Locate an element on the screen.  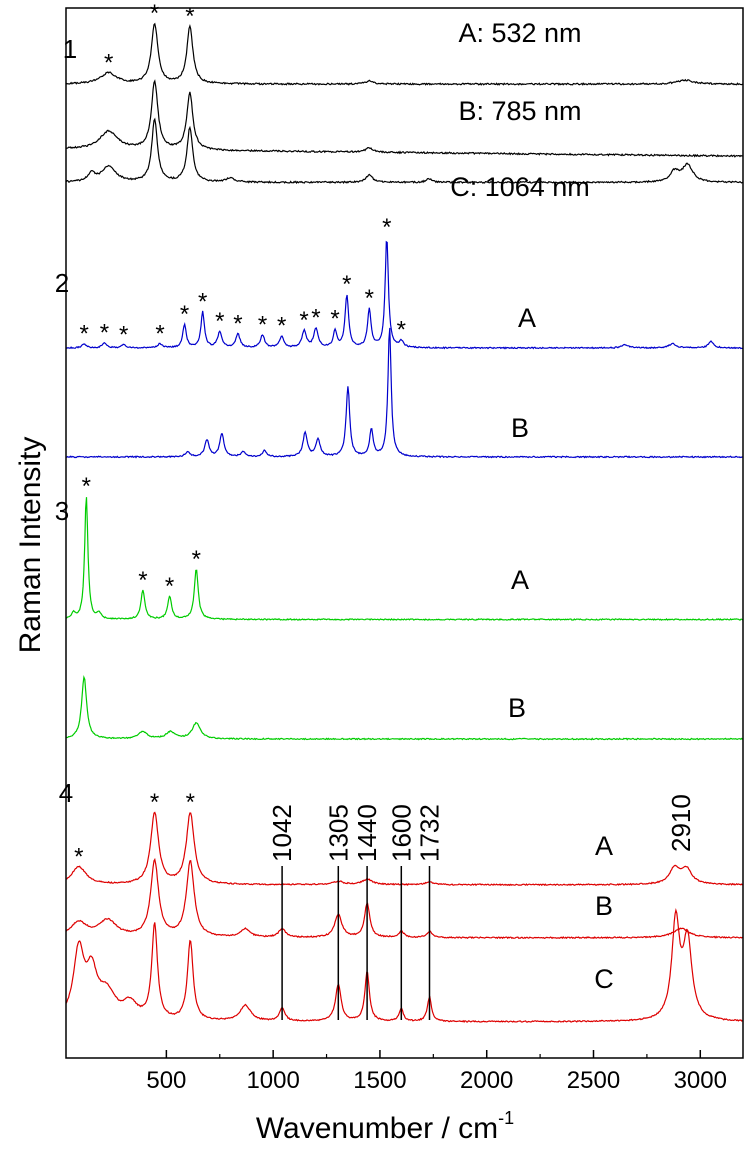
x-axis-label-superscript: -1 is located at coordinates (506, 1118).